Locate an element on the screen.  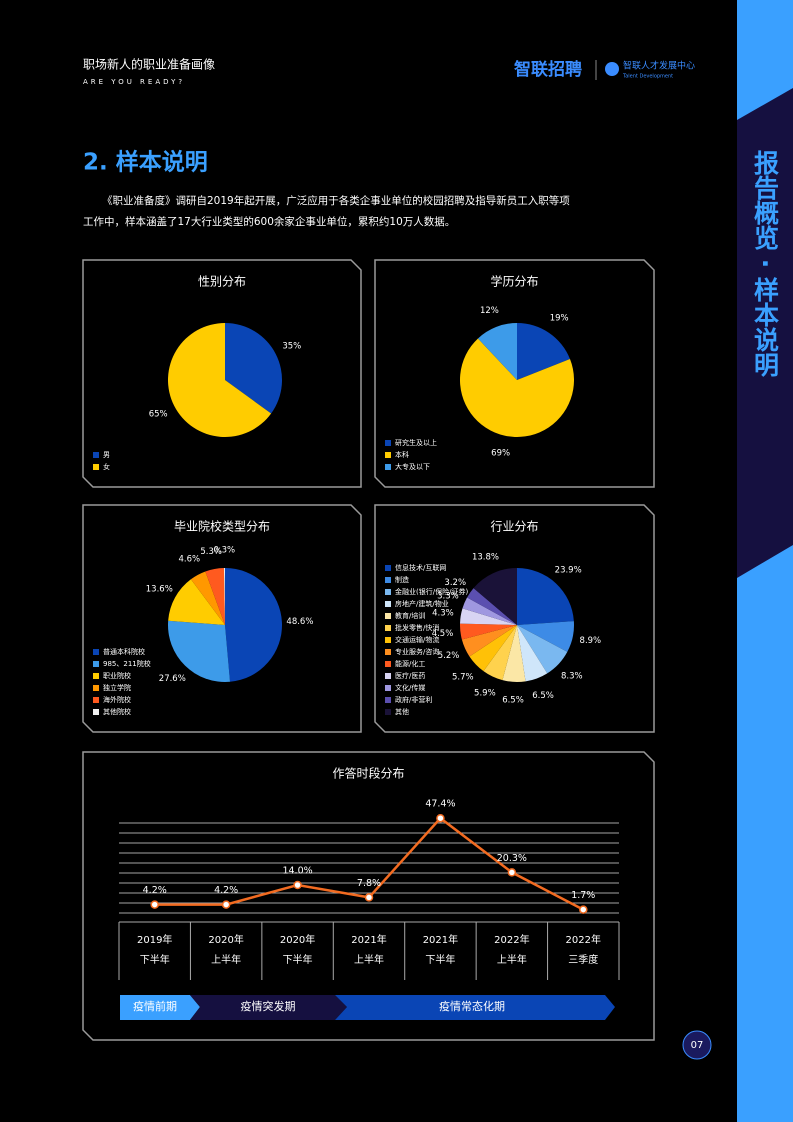
legend-label: 研究生及以上 is located at coordinates (416, 442).